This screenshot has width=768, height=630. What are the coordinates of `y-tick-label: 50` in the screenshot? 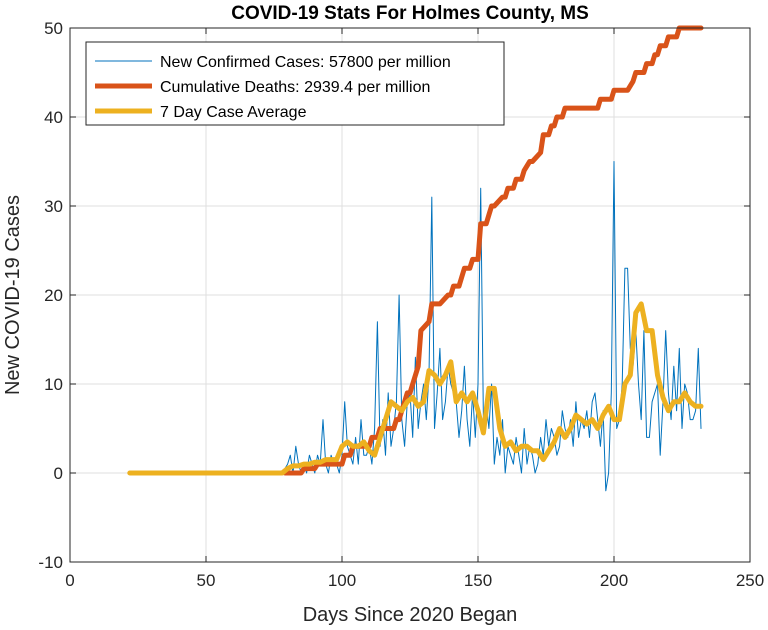 It's located at (53, 28).